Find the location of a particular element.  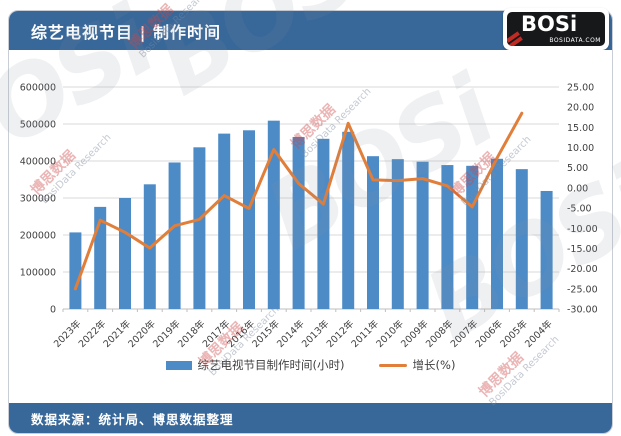

svg-text: 15.00 is located at coordinates (580, 128).